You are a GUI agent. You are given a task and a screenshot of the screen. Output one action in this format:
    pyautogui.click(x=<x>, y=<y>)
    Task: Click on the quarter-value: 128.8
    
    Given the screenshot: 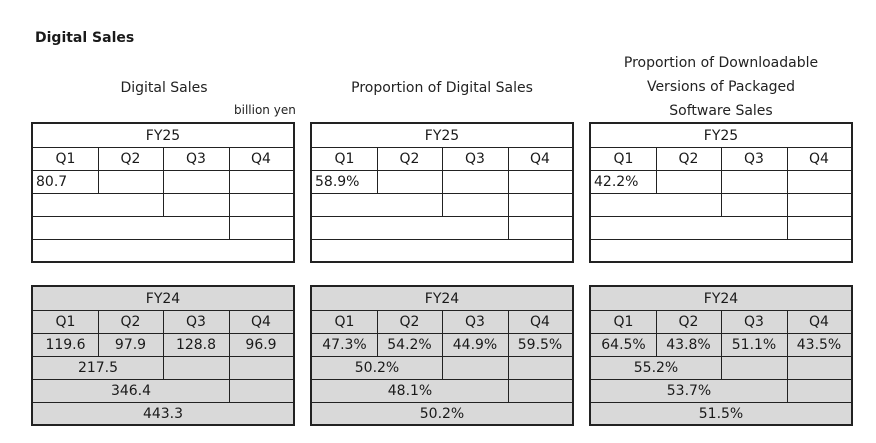 What is the action you would take?
    pyautogui.click(x=196, y=345)
    